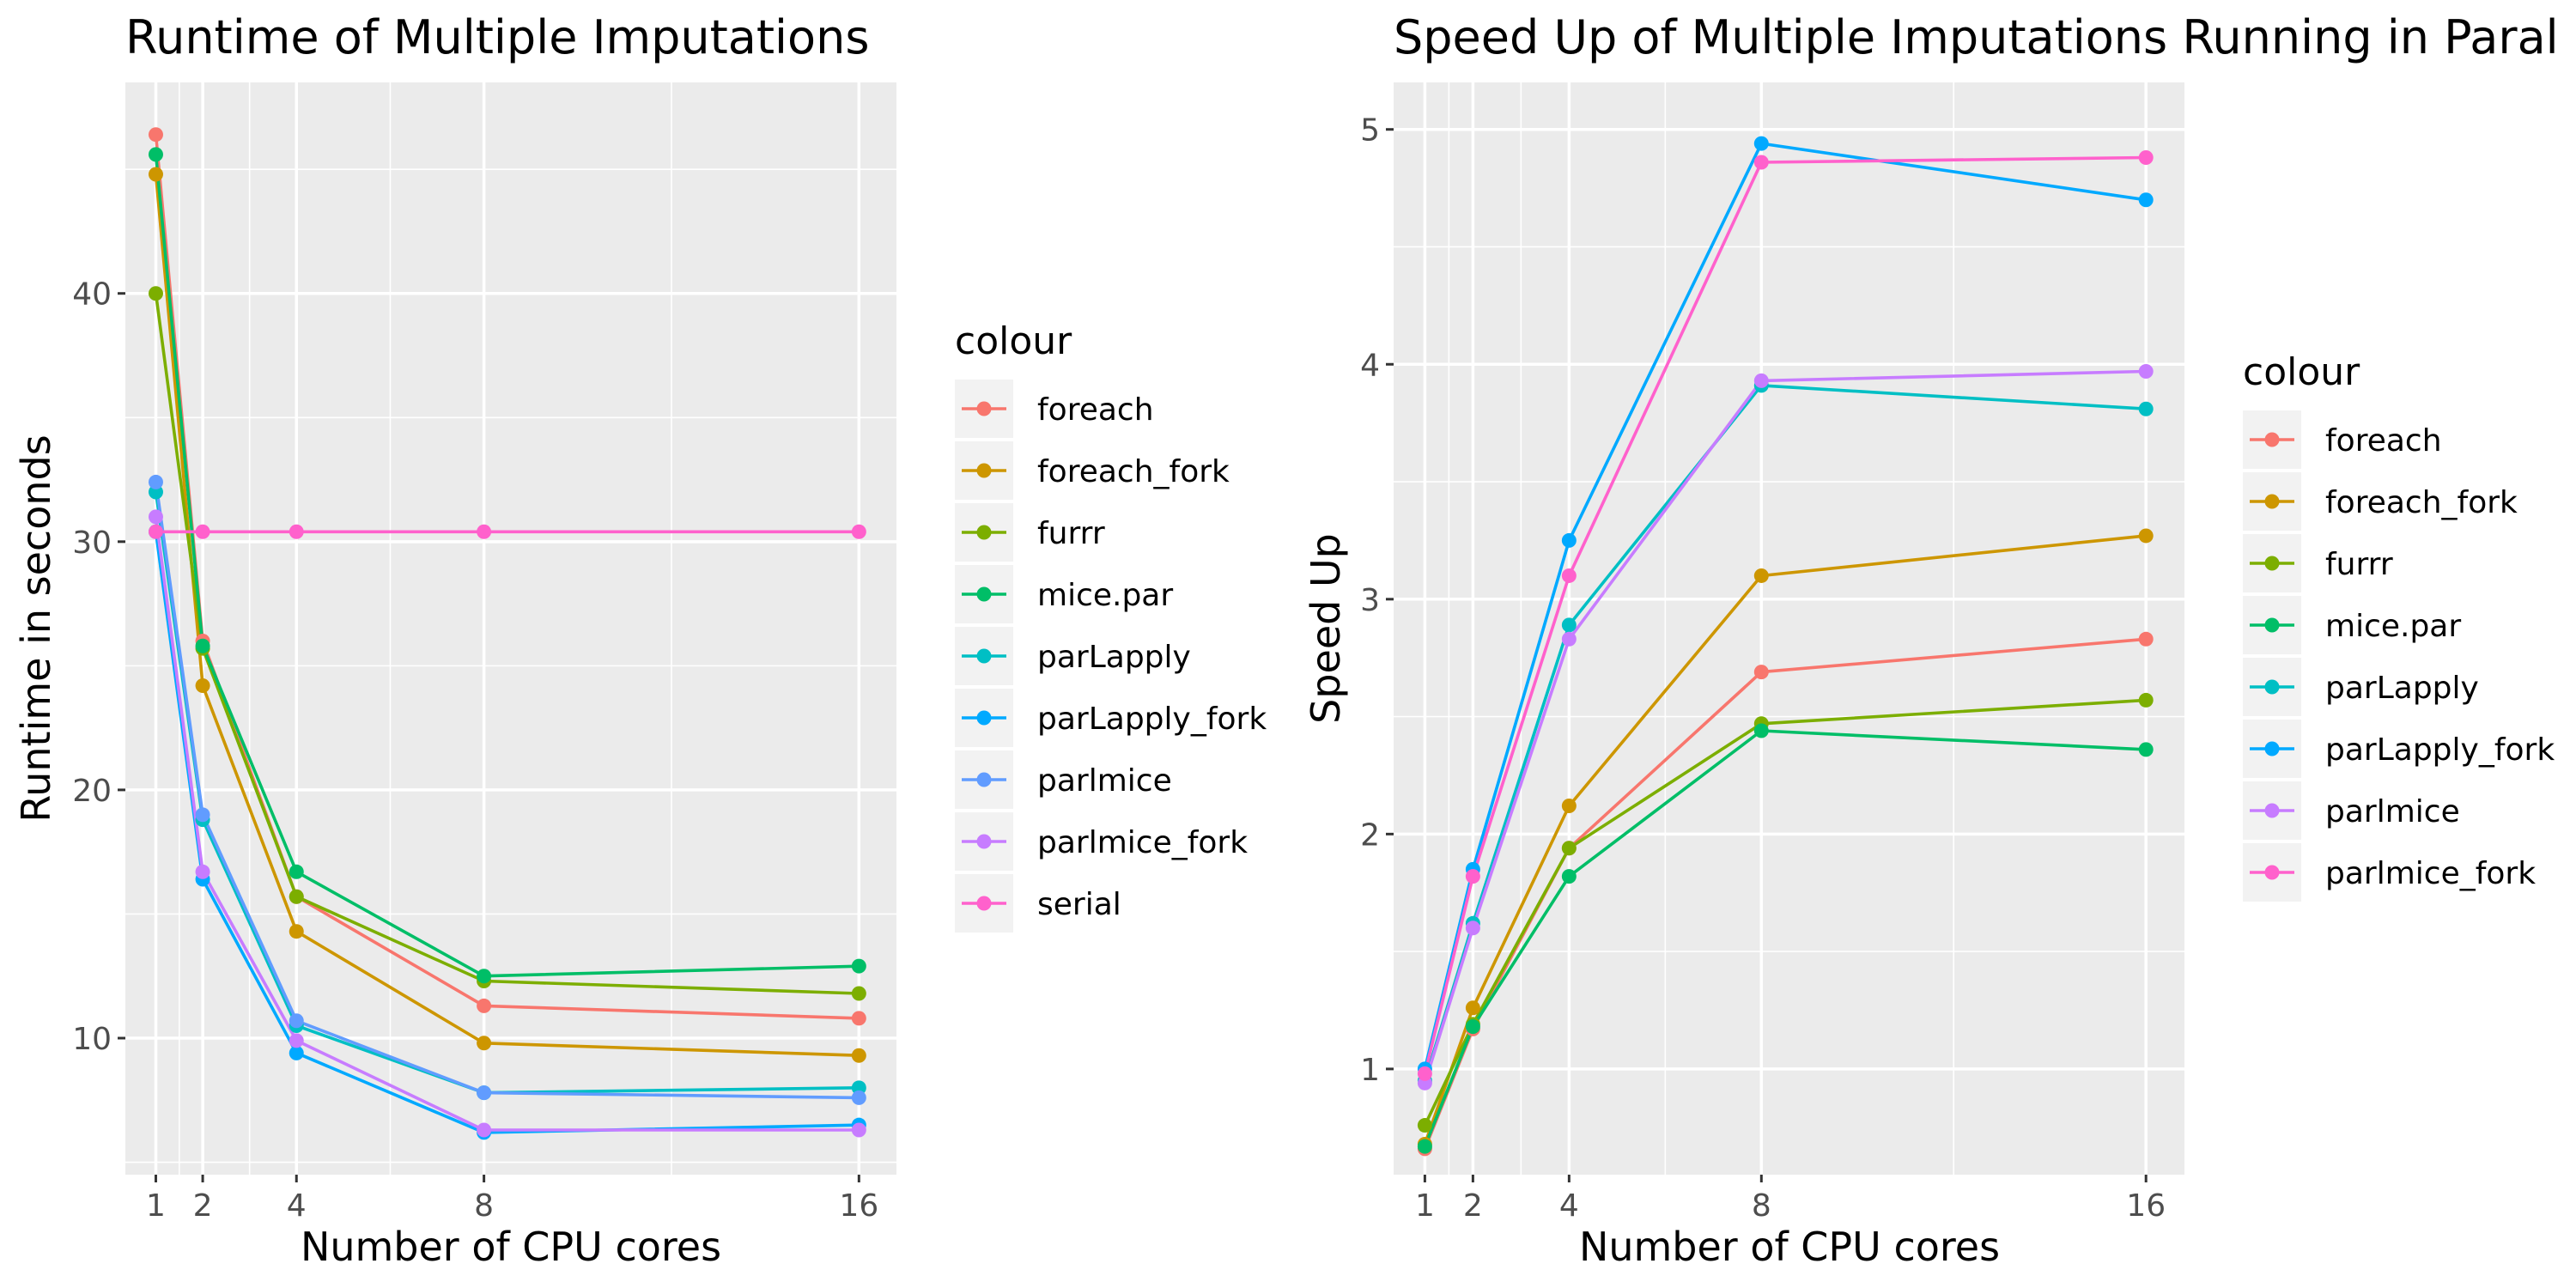  Describe the element at coordinates (1071, 533) in the screenshot. I see `legend-label: furrr` at that location.